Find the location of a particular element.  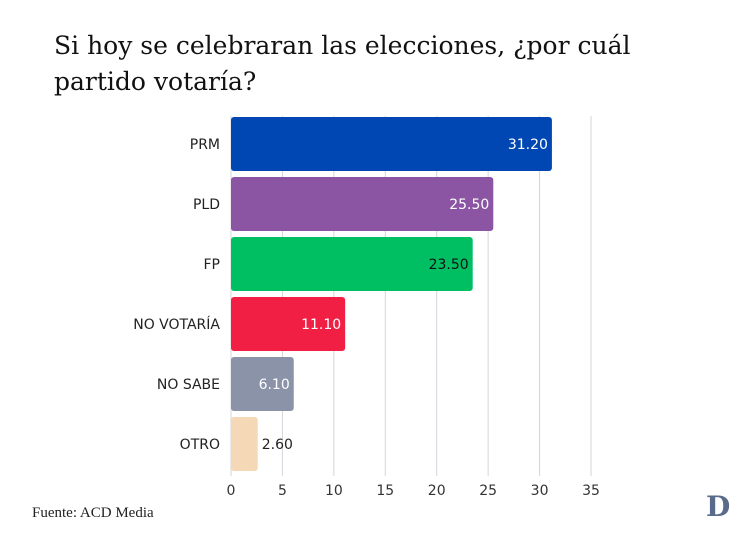

category-label: PRM is located at coordinates (205, 145).